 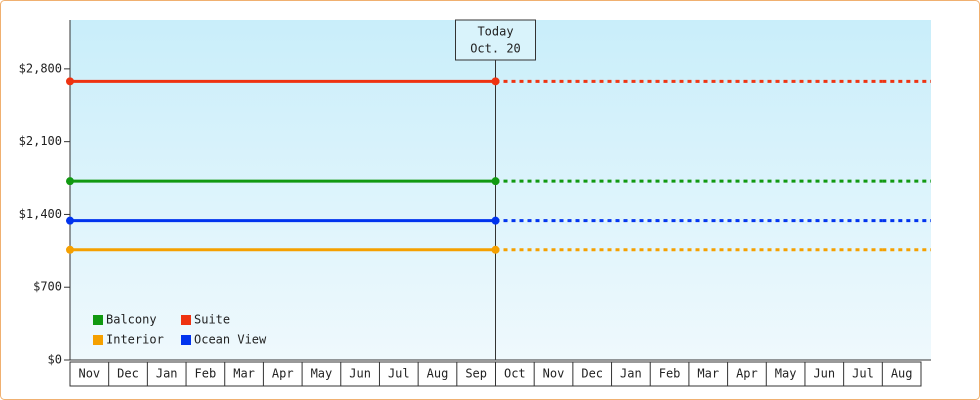 What do you see at coordinates (55, 360) in the screenshot?
I see `y-tick-label: $0` at bounding box center [55, 360].